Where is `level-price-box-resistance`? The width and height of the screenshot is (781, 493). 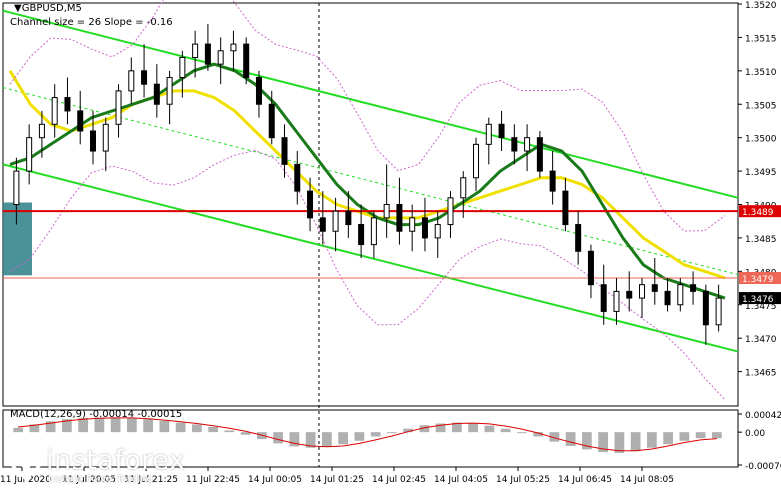 level-price-box-resistance is located at coordinates (760, 211).